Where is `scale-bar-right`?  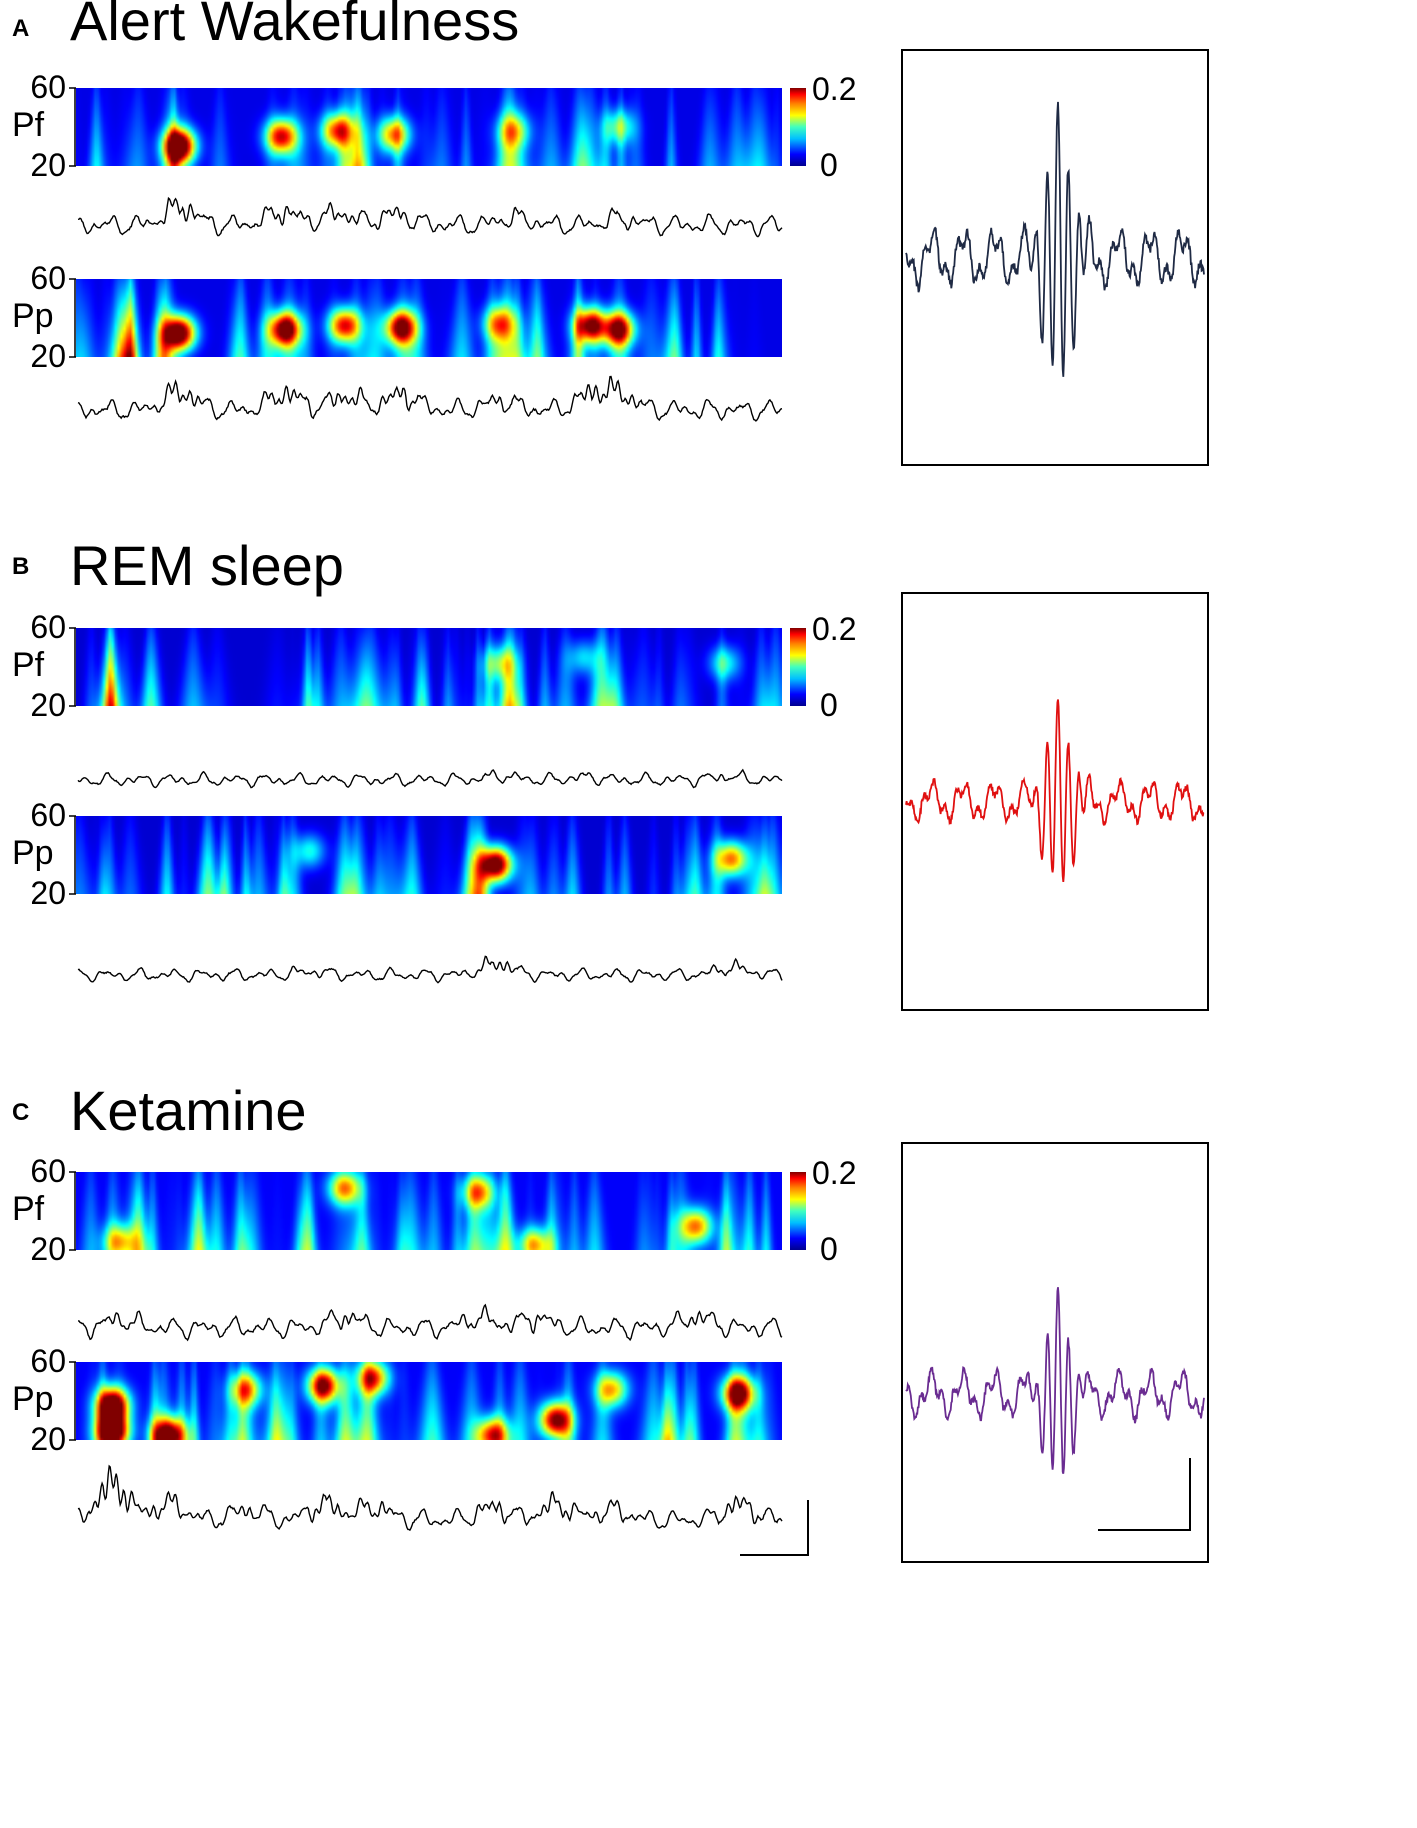
scale-bar-right is located at coordinates (1144, 1494).